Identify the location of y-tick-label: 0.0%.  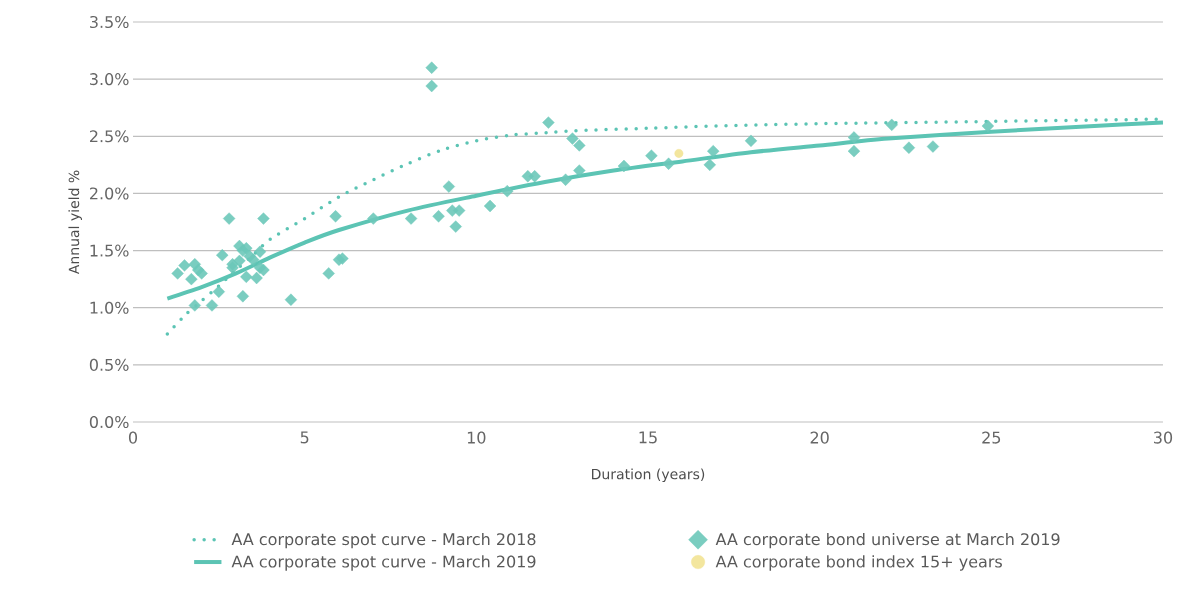
(109, 422).